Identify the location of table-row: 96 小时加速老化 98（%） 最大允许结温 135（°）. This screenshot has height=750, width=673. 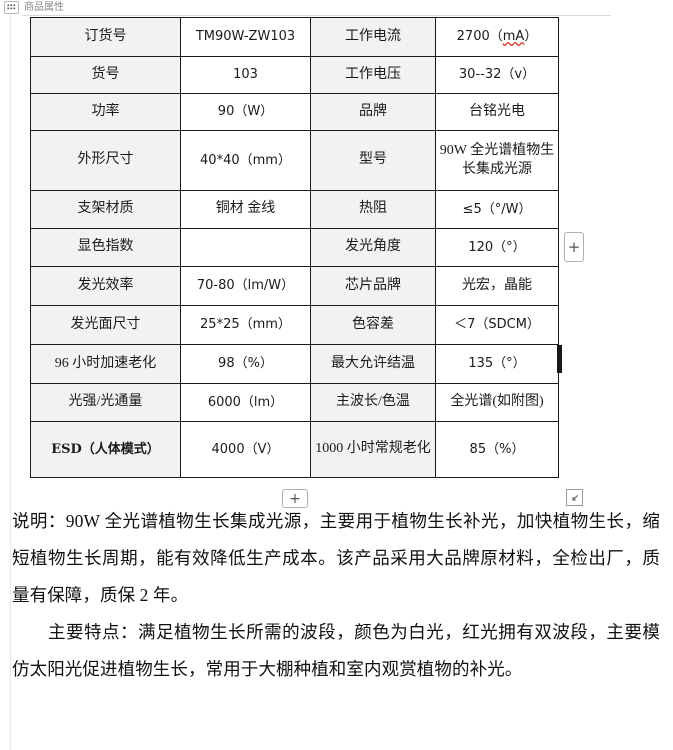
(294, 364).